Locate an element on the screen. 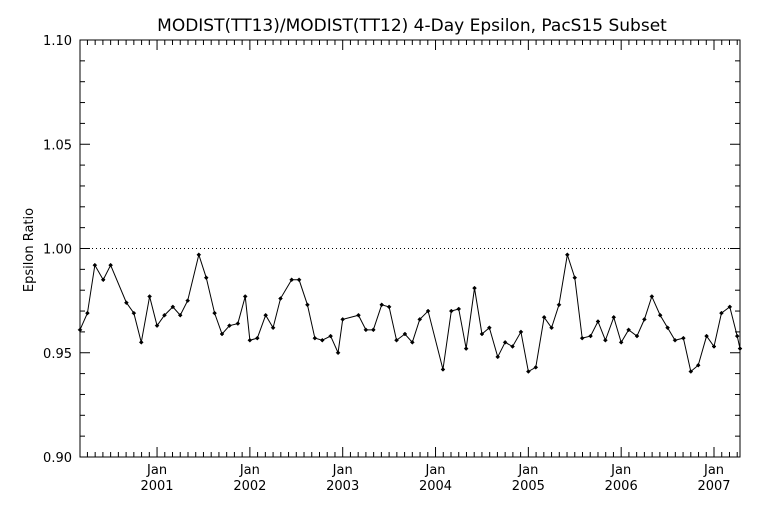 The image size is (768, 512). y-tick-label: 0.90 is located at coordinates (57, 458).